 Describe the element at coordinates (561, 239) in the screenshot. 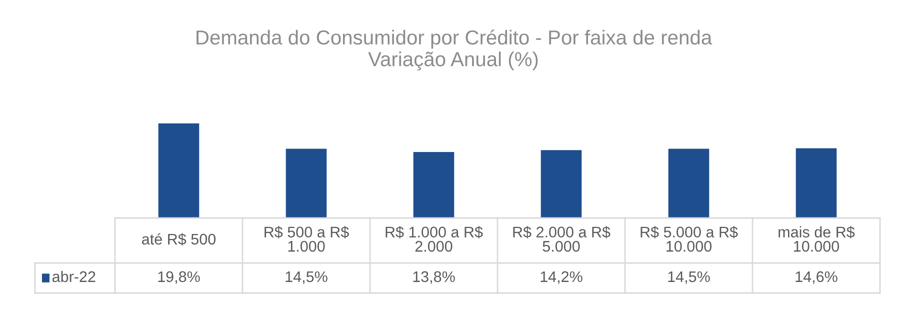

I see `x-tick-label: R$ 2.000 a R$ 5.000` at that location.